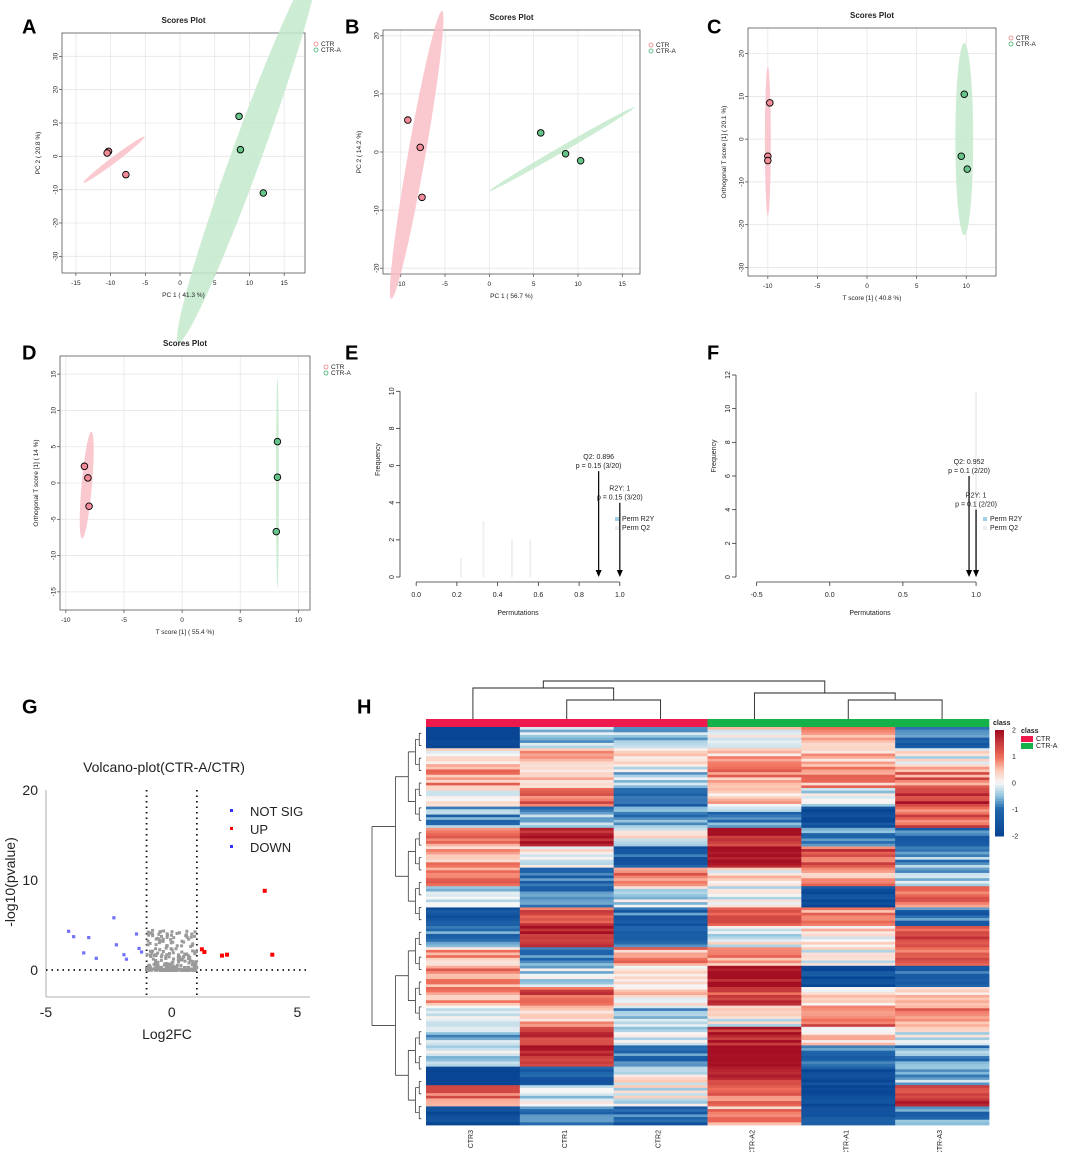  What do you see at coordinates (316, 44) in the screenshot?
I see `legend-marker-ctr` at bounding box center [316, 44].